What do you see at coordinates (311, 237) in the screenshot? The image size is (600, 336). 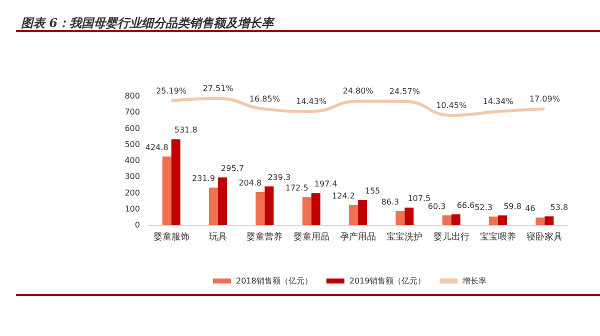 I see `x-tick-label: 婴童用品` at bounding box center [311, 237].